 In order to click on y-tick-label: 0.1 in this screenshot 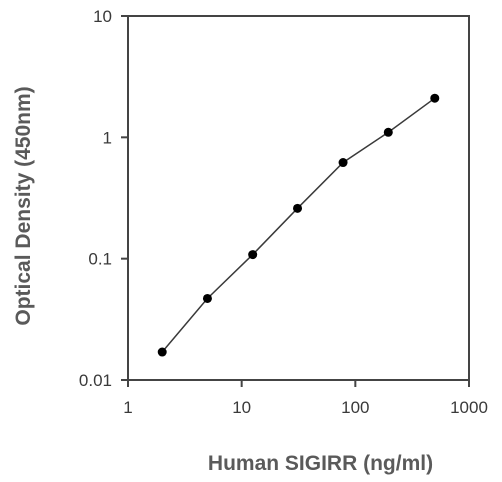, I will do `click(100, 259)`.